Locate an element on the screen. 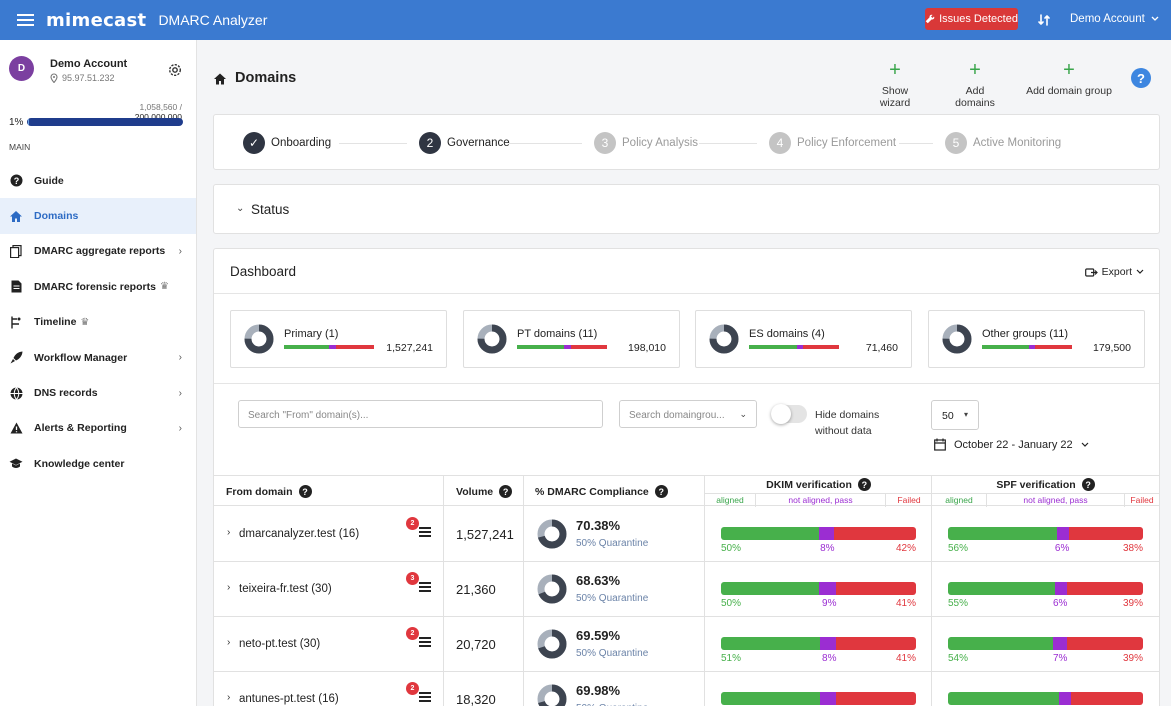 Image resolution: width=1171 pixels, height=706 pixels. domain-group-card: PT domains (11) 198,010 is located at coordinates (571, 339).